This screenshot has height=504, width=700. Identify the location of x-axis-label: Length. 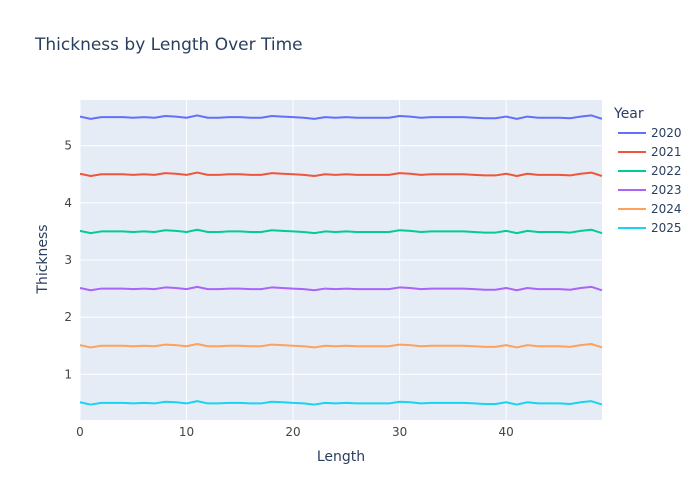
(341, 457).